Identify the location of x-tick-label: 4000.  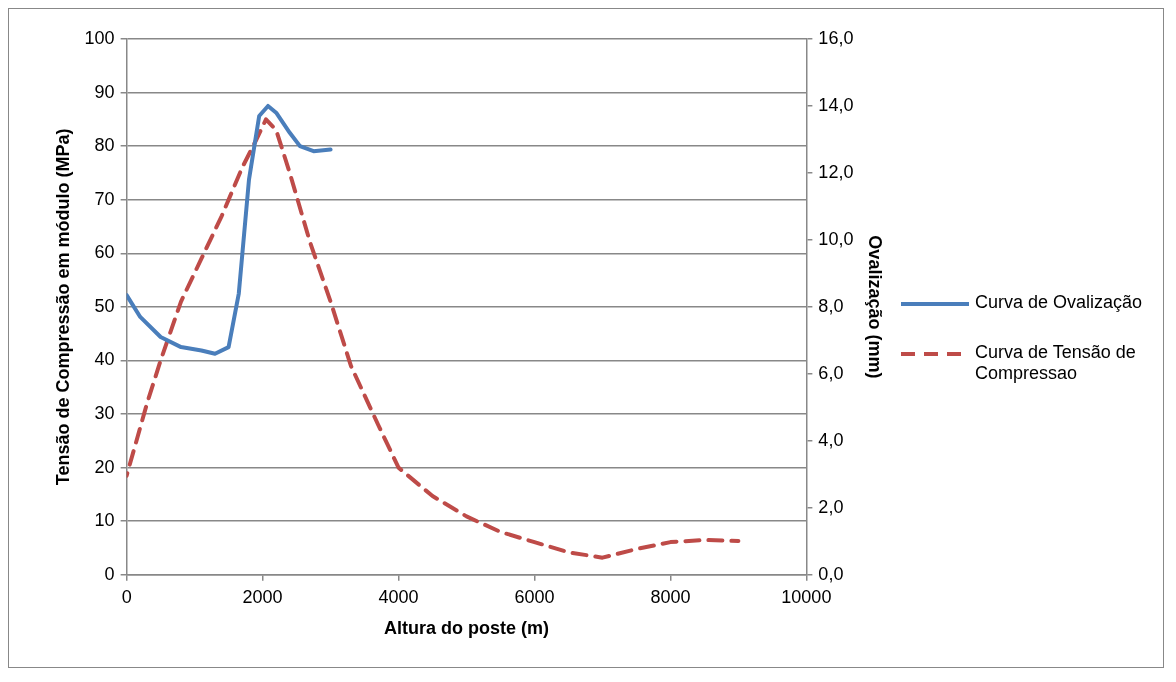
(398, 596).